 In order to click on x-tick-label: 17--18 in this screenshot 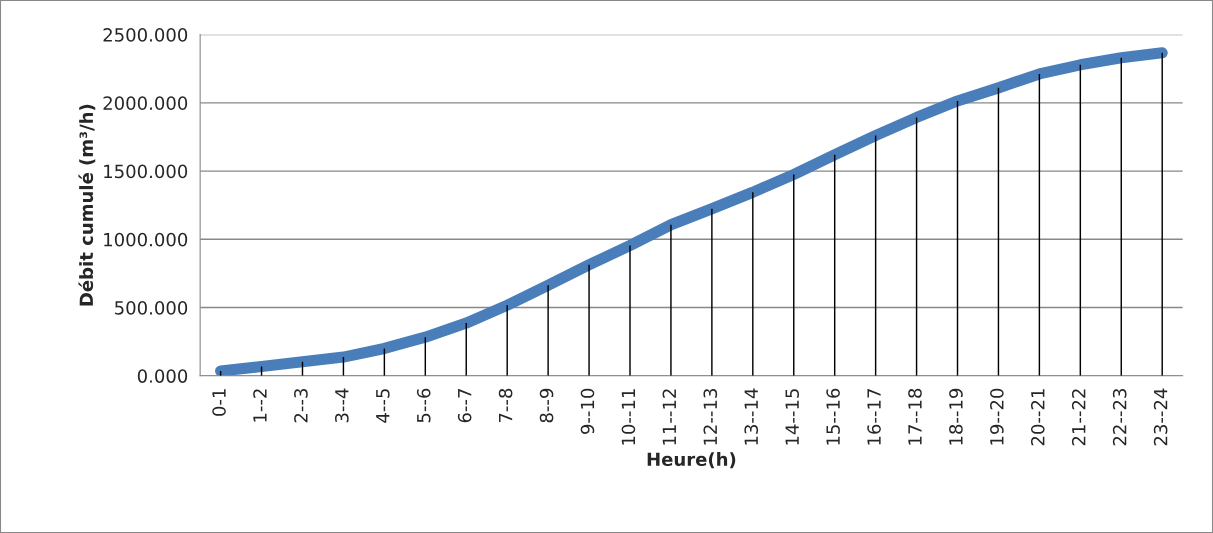, I will do `click(915, 416)`.